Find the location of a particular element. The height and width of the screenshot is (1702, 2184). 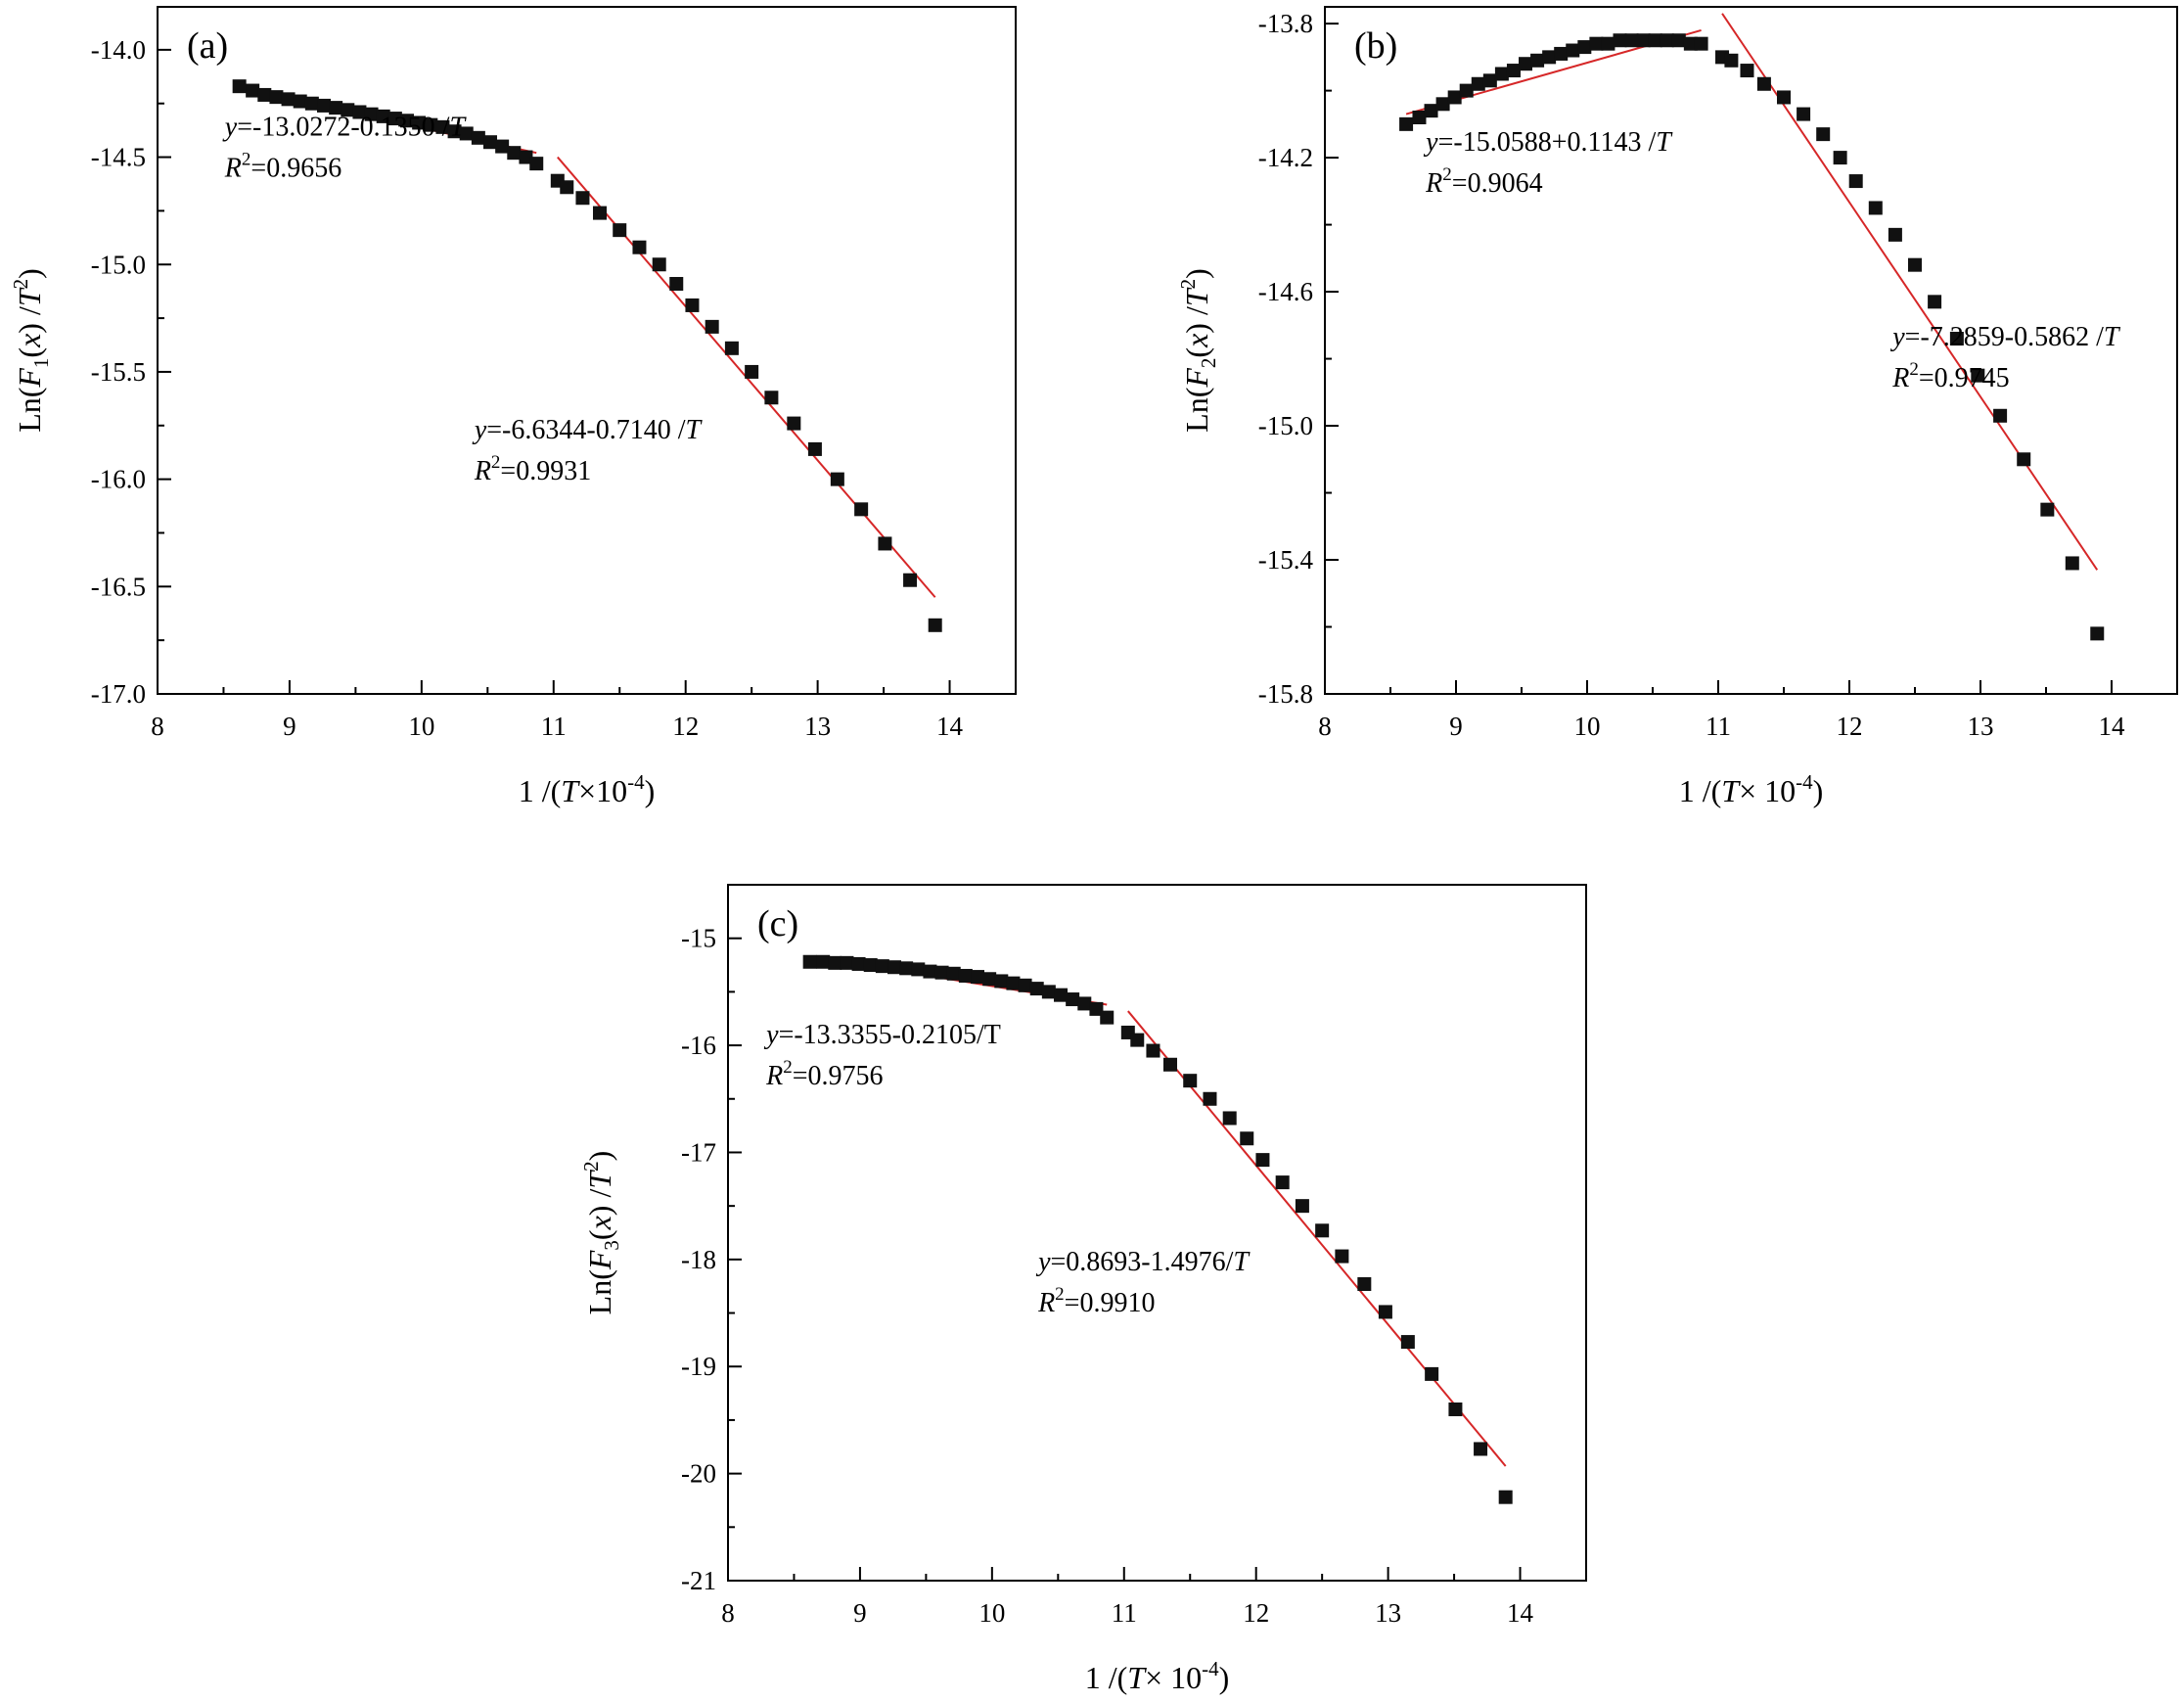

y-tick-label: -16.5 is located at coordinates (118, 586).